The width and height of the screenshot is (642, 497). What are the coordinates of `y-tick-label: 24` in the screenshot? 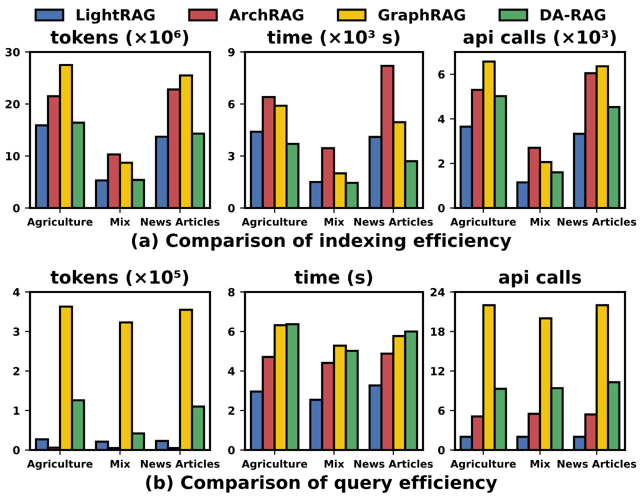 It's located at (437, 292).